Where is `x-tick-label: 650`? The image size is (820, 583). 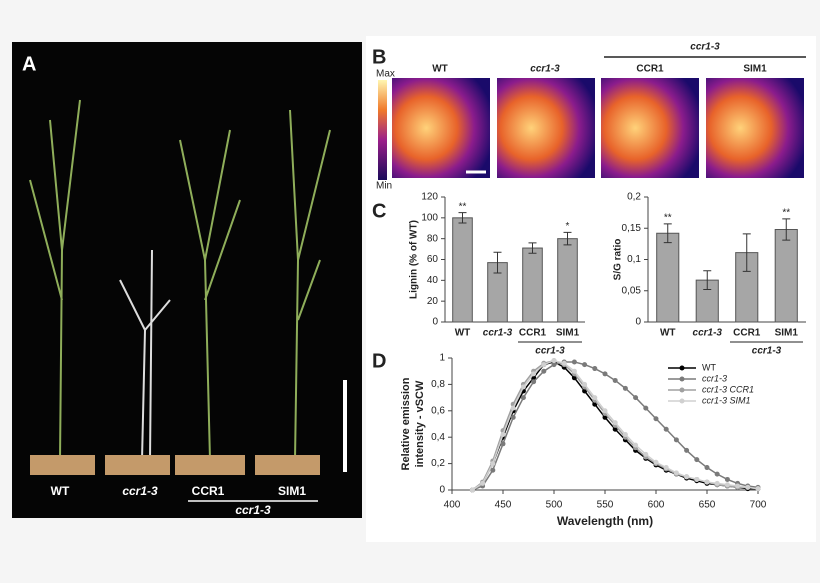
x-tick-label: 650 is located at coordinates (707, 505).